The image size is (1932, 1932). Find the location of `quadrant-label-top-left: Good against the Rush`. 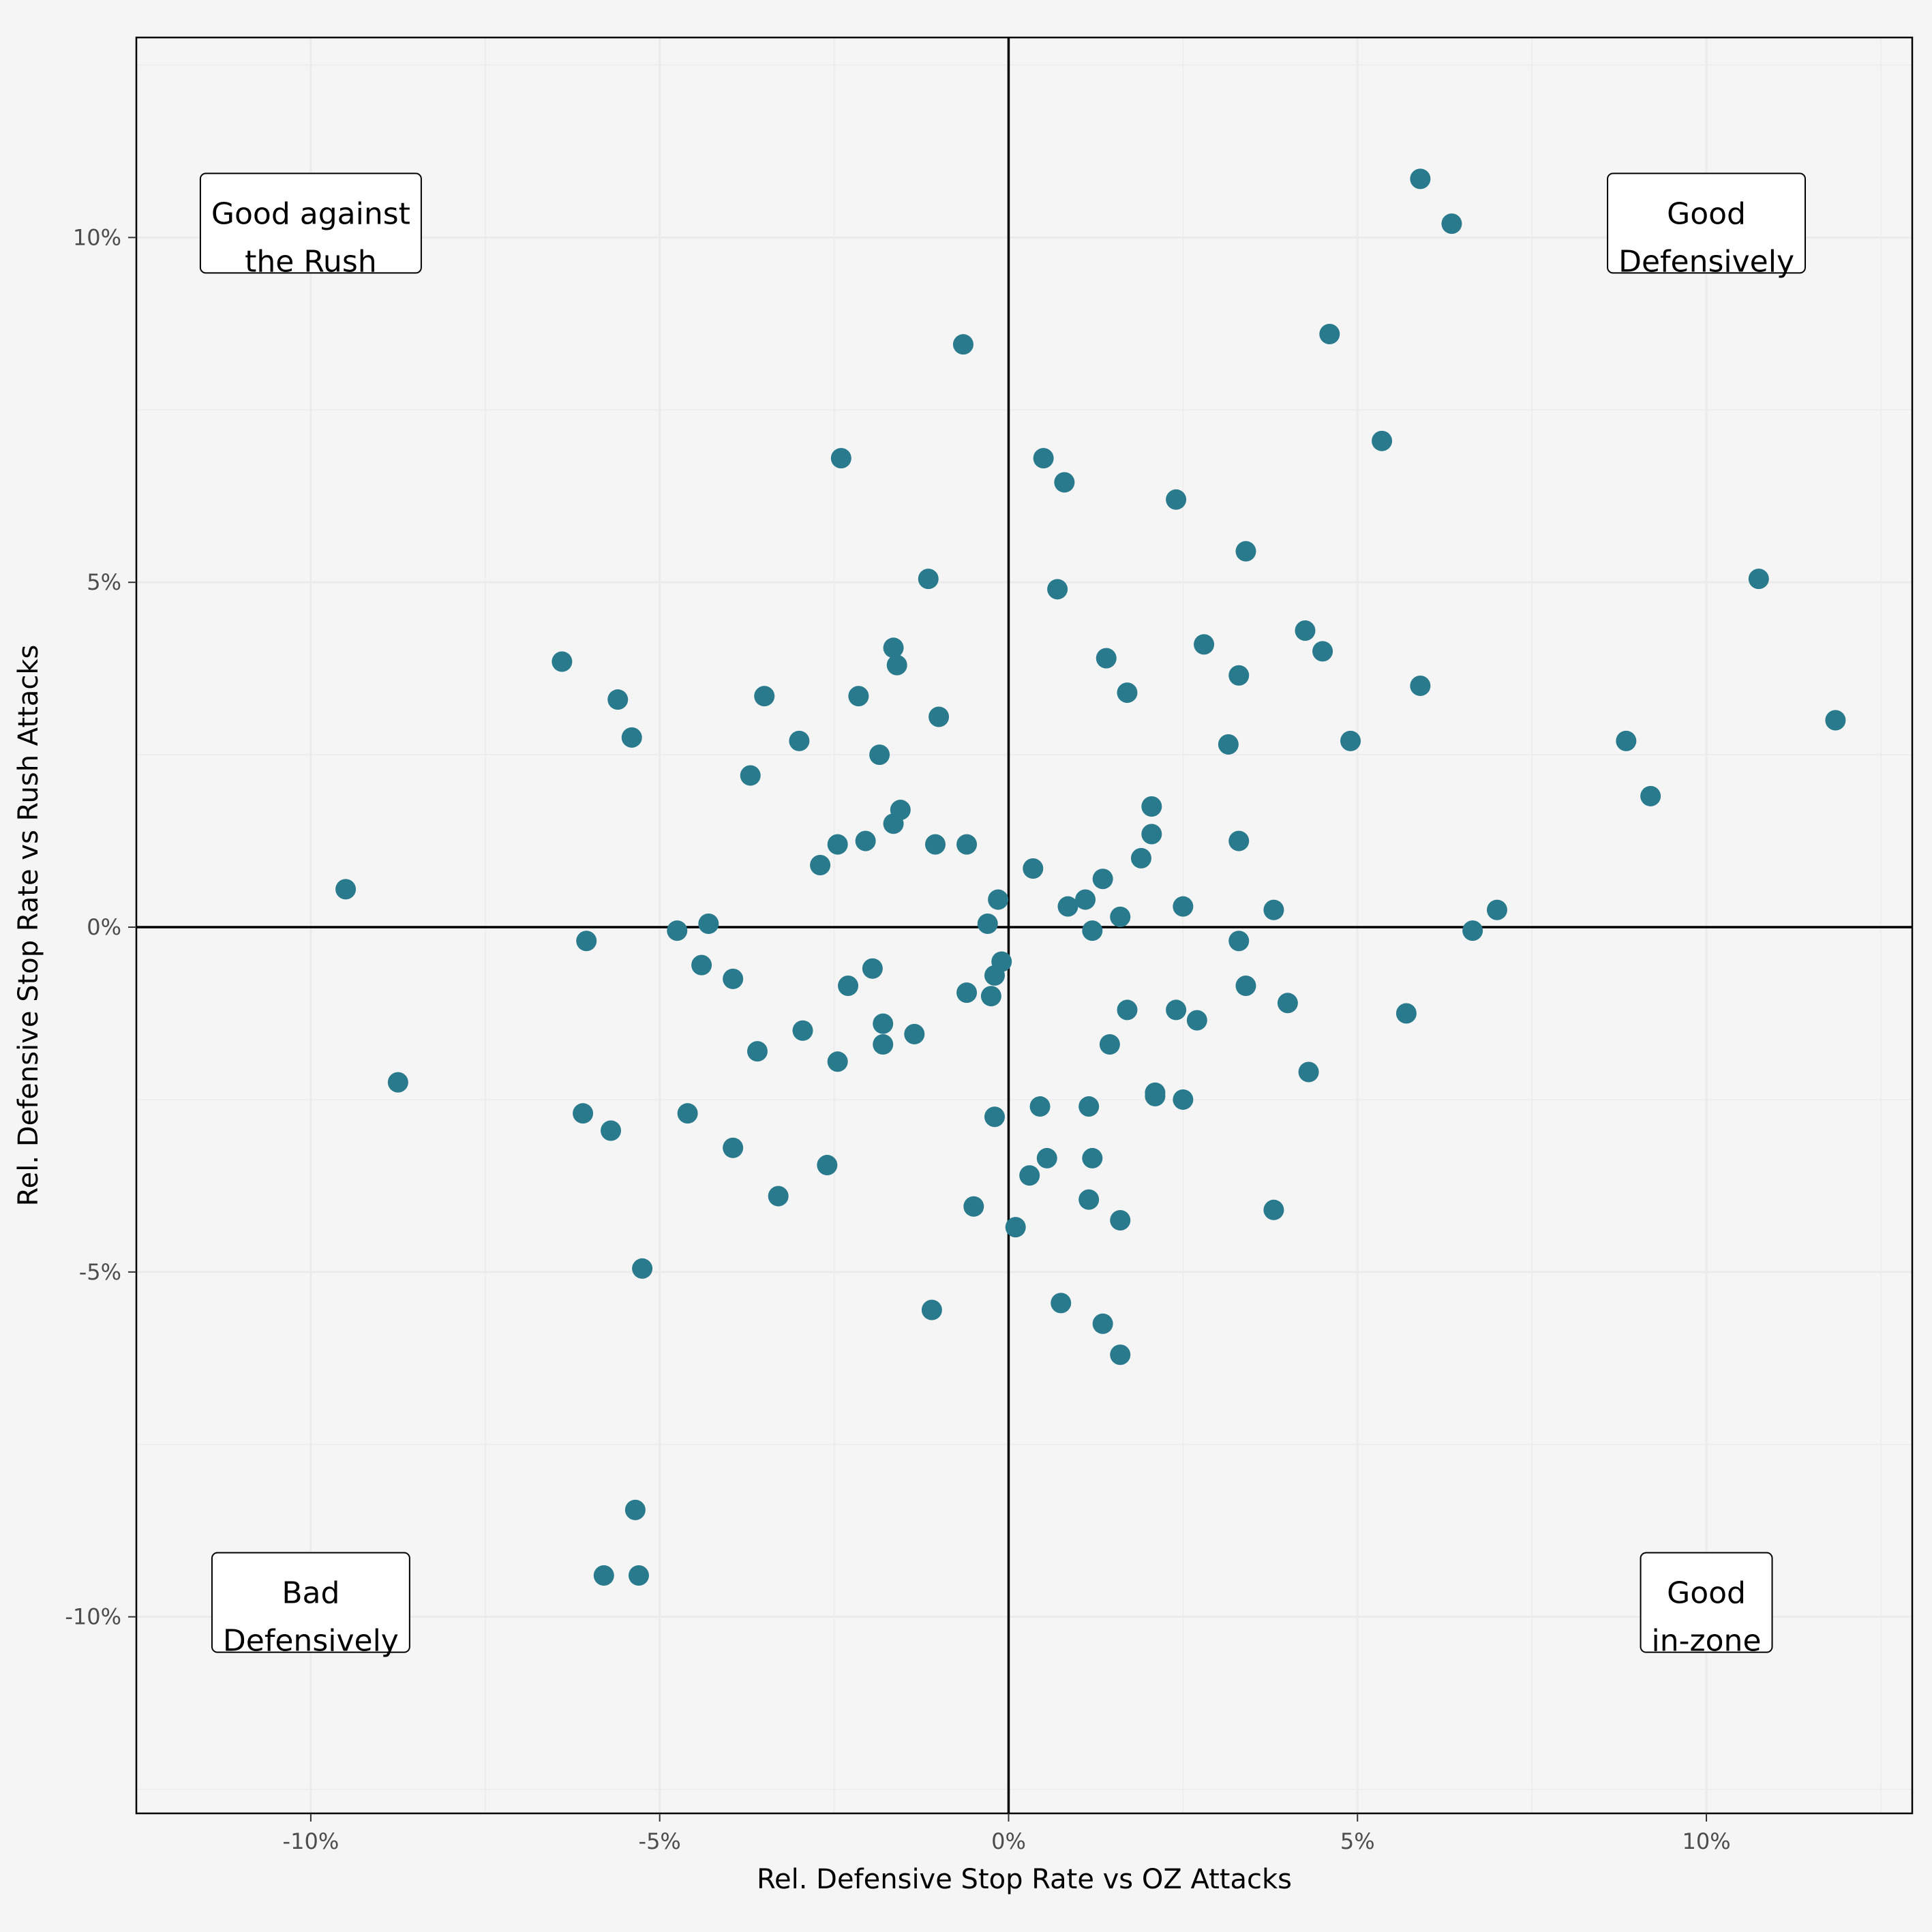

quadrant-label-top-left: Good against the Rush is located at coordinates (310, 226).